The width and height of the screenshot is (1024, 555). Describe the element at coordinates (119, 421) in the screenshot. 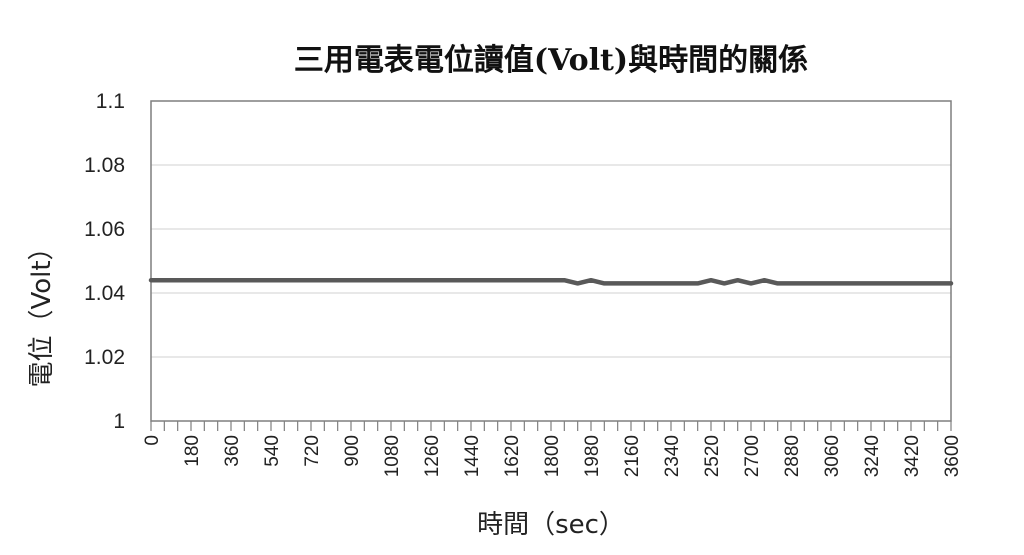

I see `y-tick-label: 1` at that location.